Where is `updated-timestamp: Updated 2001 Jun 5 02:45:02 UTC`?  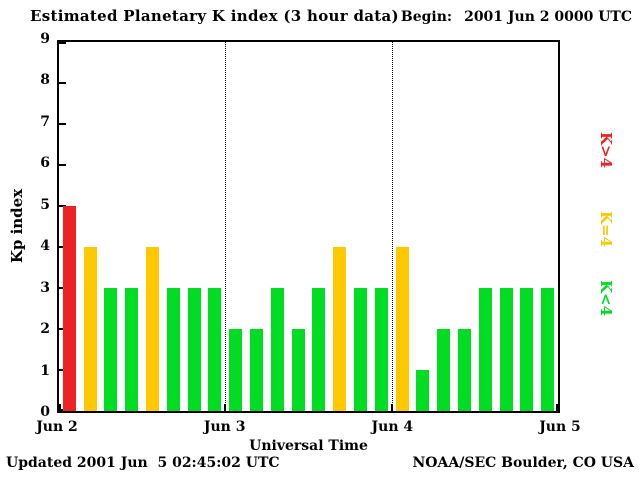
updated-timestamp: Updated 2001 Jun 5 02:45:02 UTC is located at coordinates (143, 463).